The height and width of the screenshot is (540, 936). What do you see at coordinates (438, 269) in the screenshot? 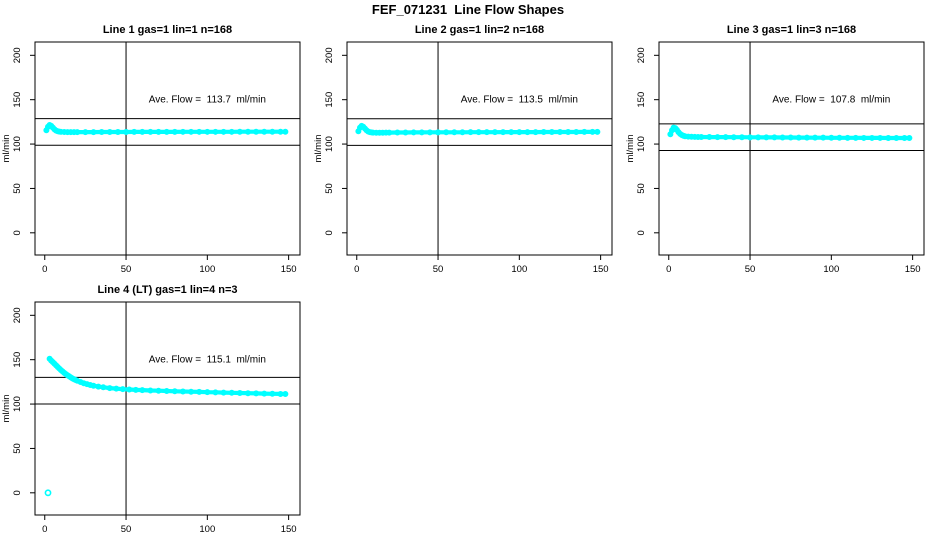
I see `x-tick-label: 50` at bounding box center [438, 269].